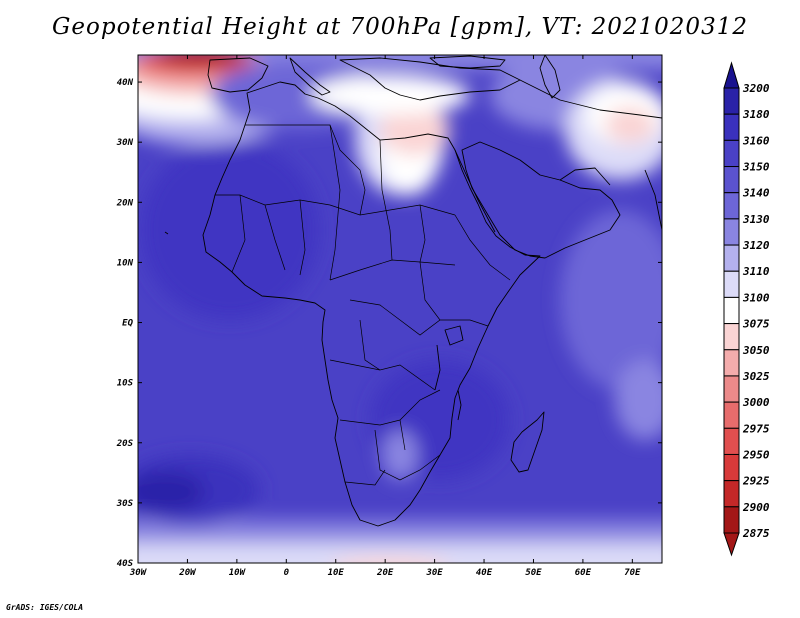 The image size is (800, 618). What do you see at coordinates (533, 573) in the screenshot?
I see `lon-label: 50E` at bounding box center [533, 573].